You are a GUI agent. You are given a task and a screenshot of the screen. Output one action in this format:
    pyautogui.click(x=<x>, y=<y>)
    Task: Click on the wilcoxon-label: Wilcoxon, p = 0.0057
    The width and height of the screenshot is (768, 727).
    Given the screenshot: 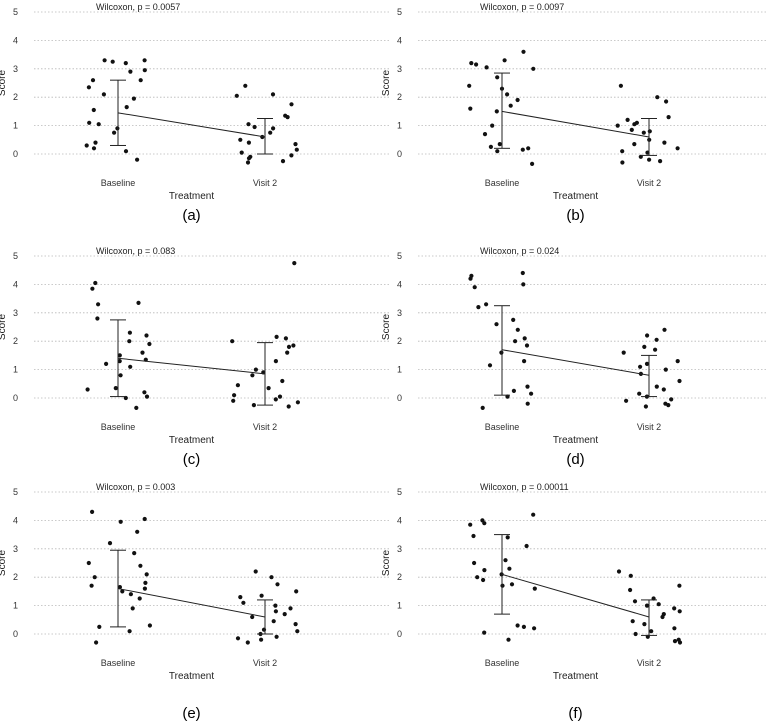 What is the action you would take?
    pyautogui.click(x=138, y=7)
    